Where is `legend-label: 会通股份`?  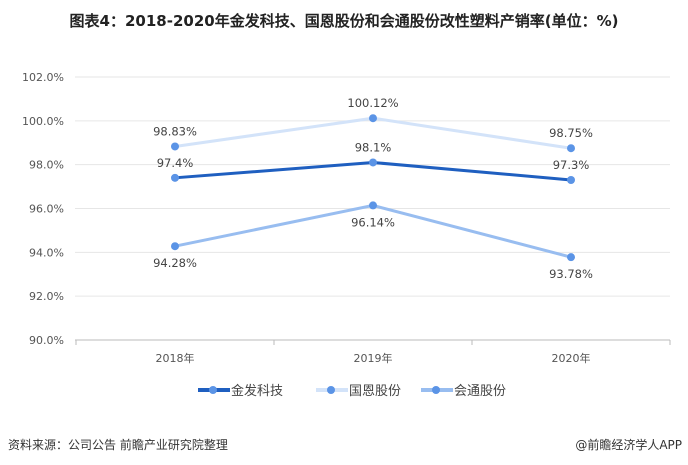 legend-label: 会通股份 is located at coordinates (480, 391).